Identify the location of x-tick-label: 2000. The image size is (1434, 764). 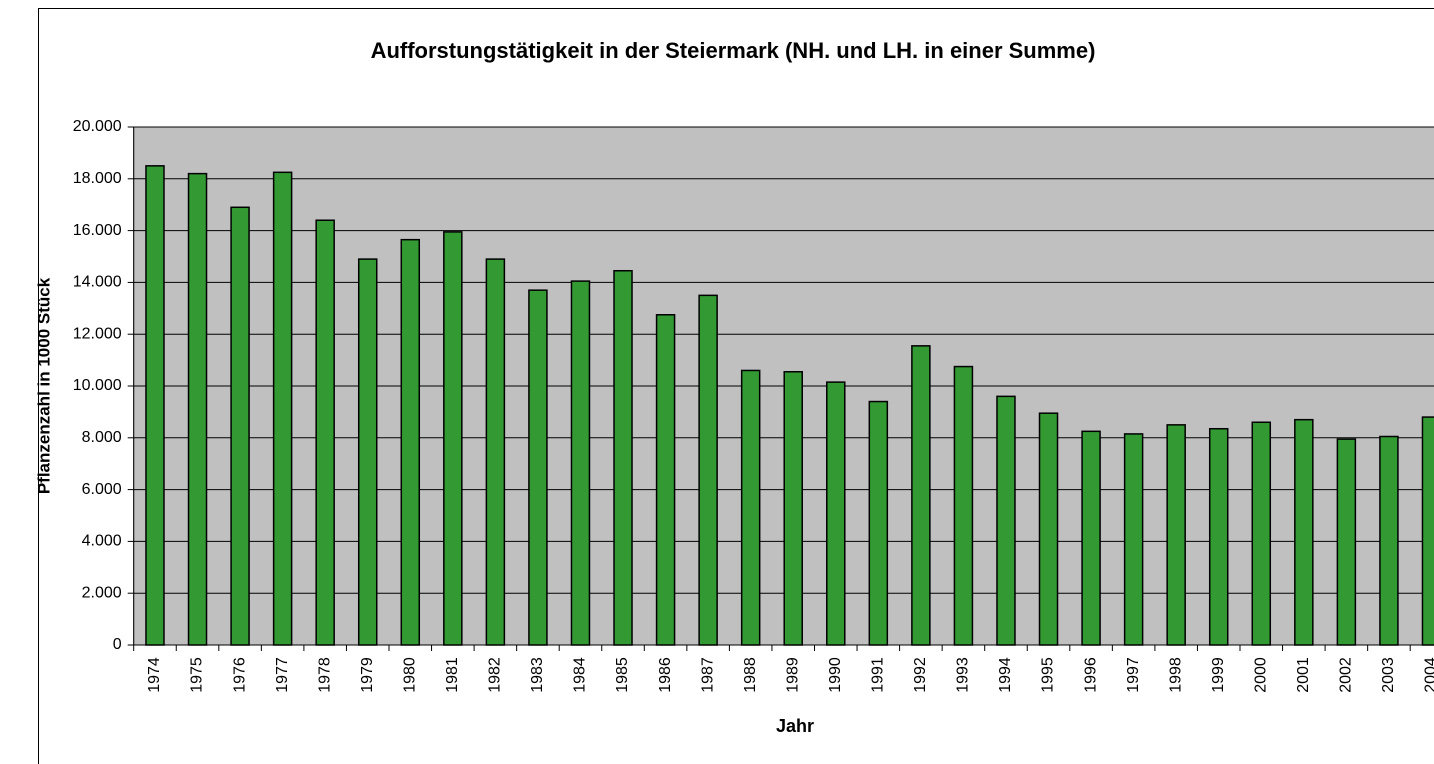
(1260, 675).